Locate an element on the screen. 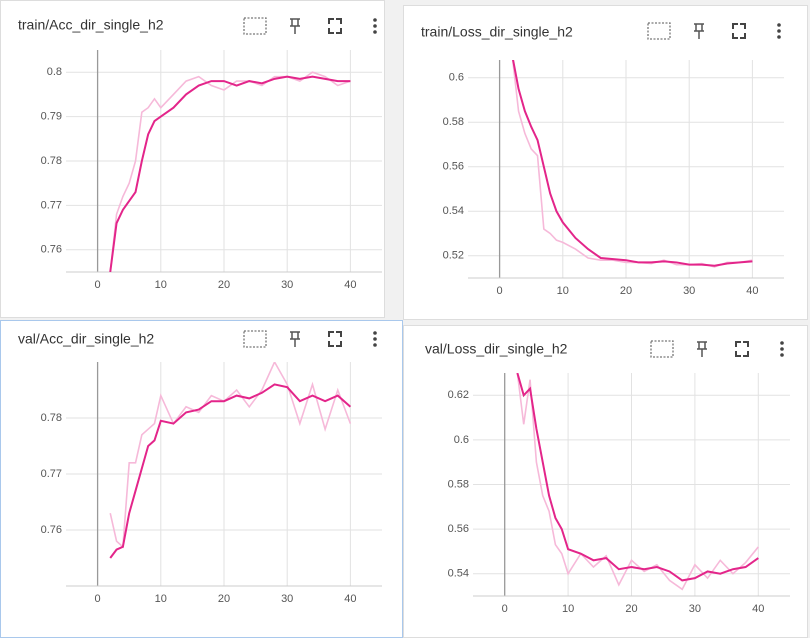 This screenshot has height=638, width=810. y-tick-label: 0.79 is located at coordinates (51, 117).